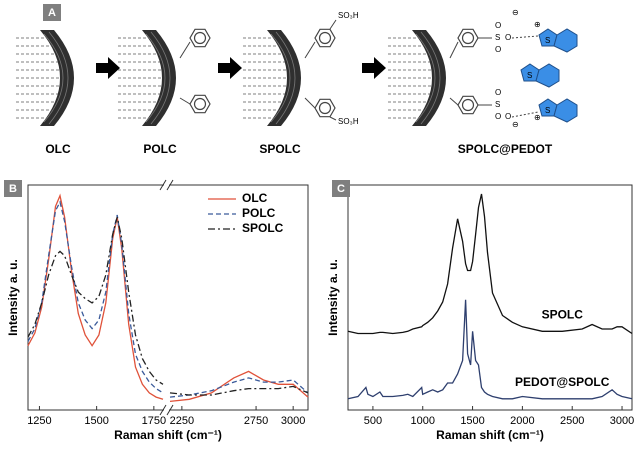  I want to click on x-tick-label: 500, so click(373, 421).